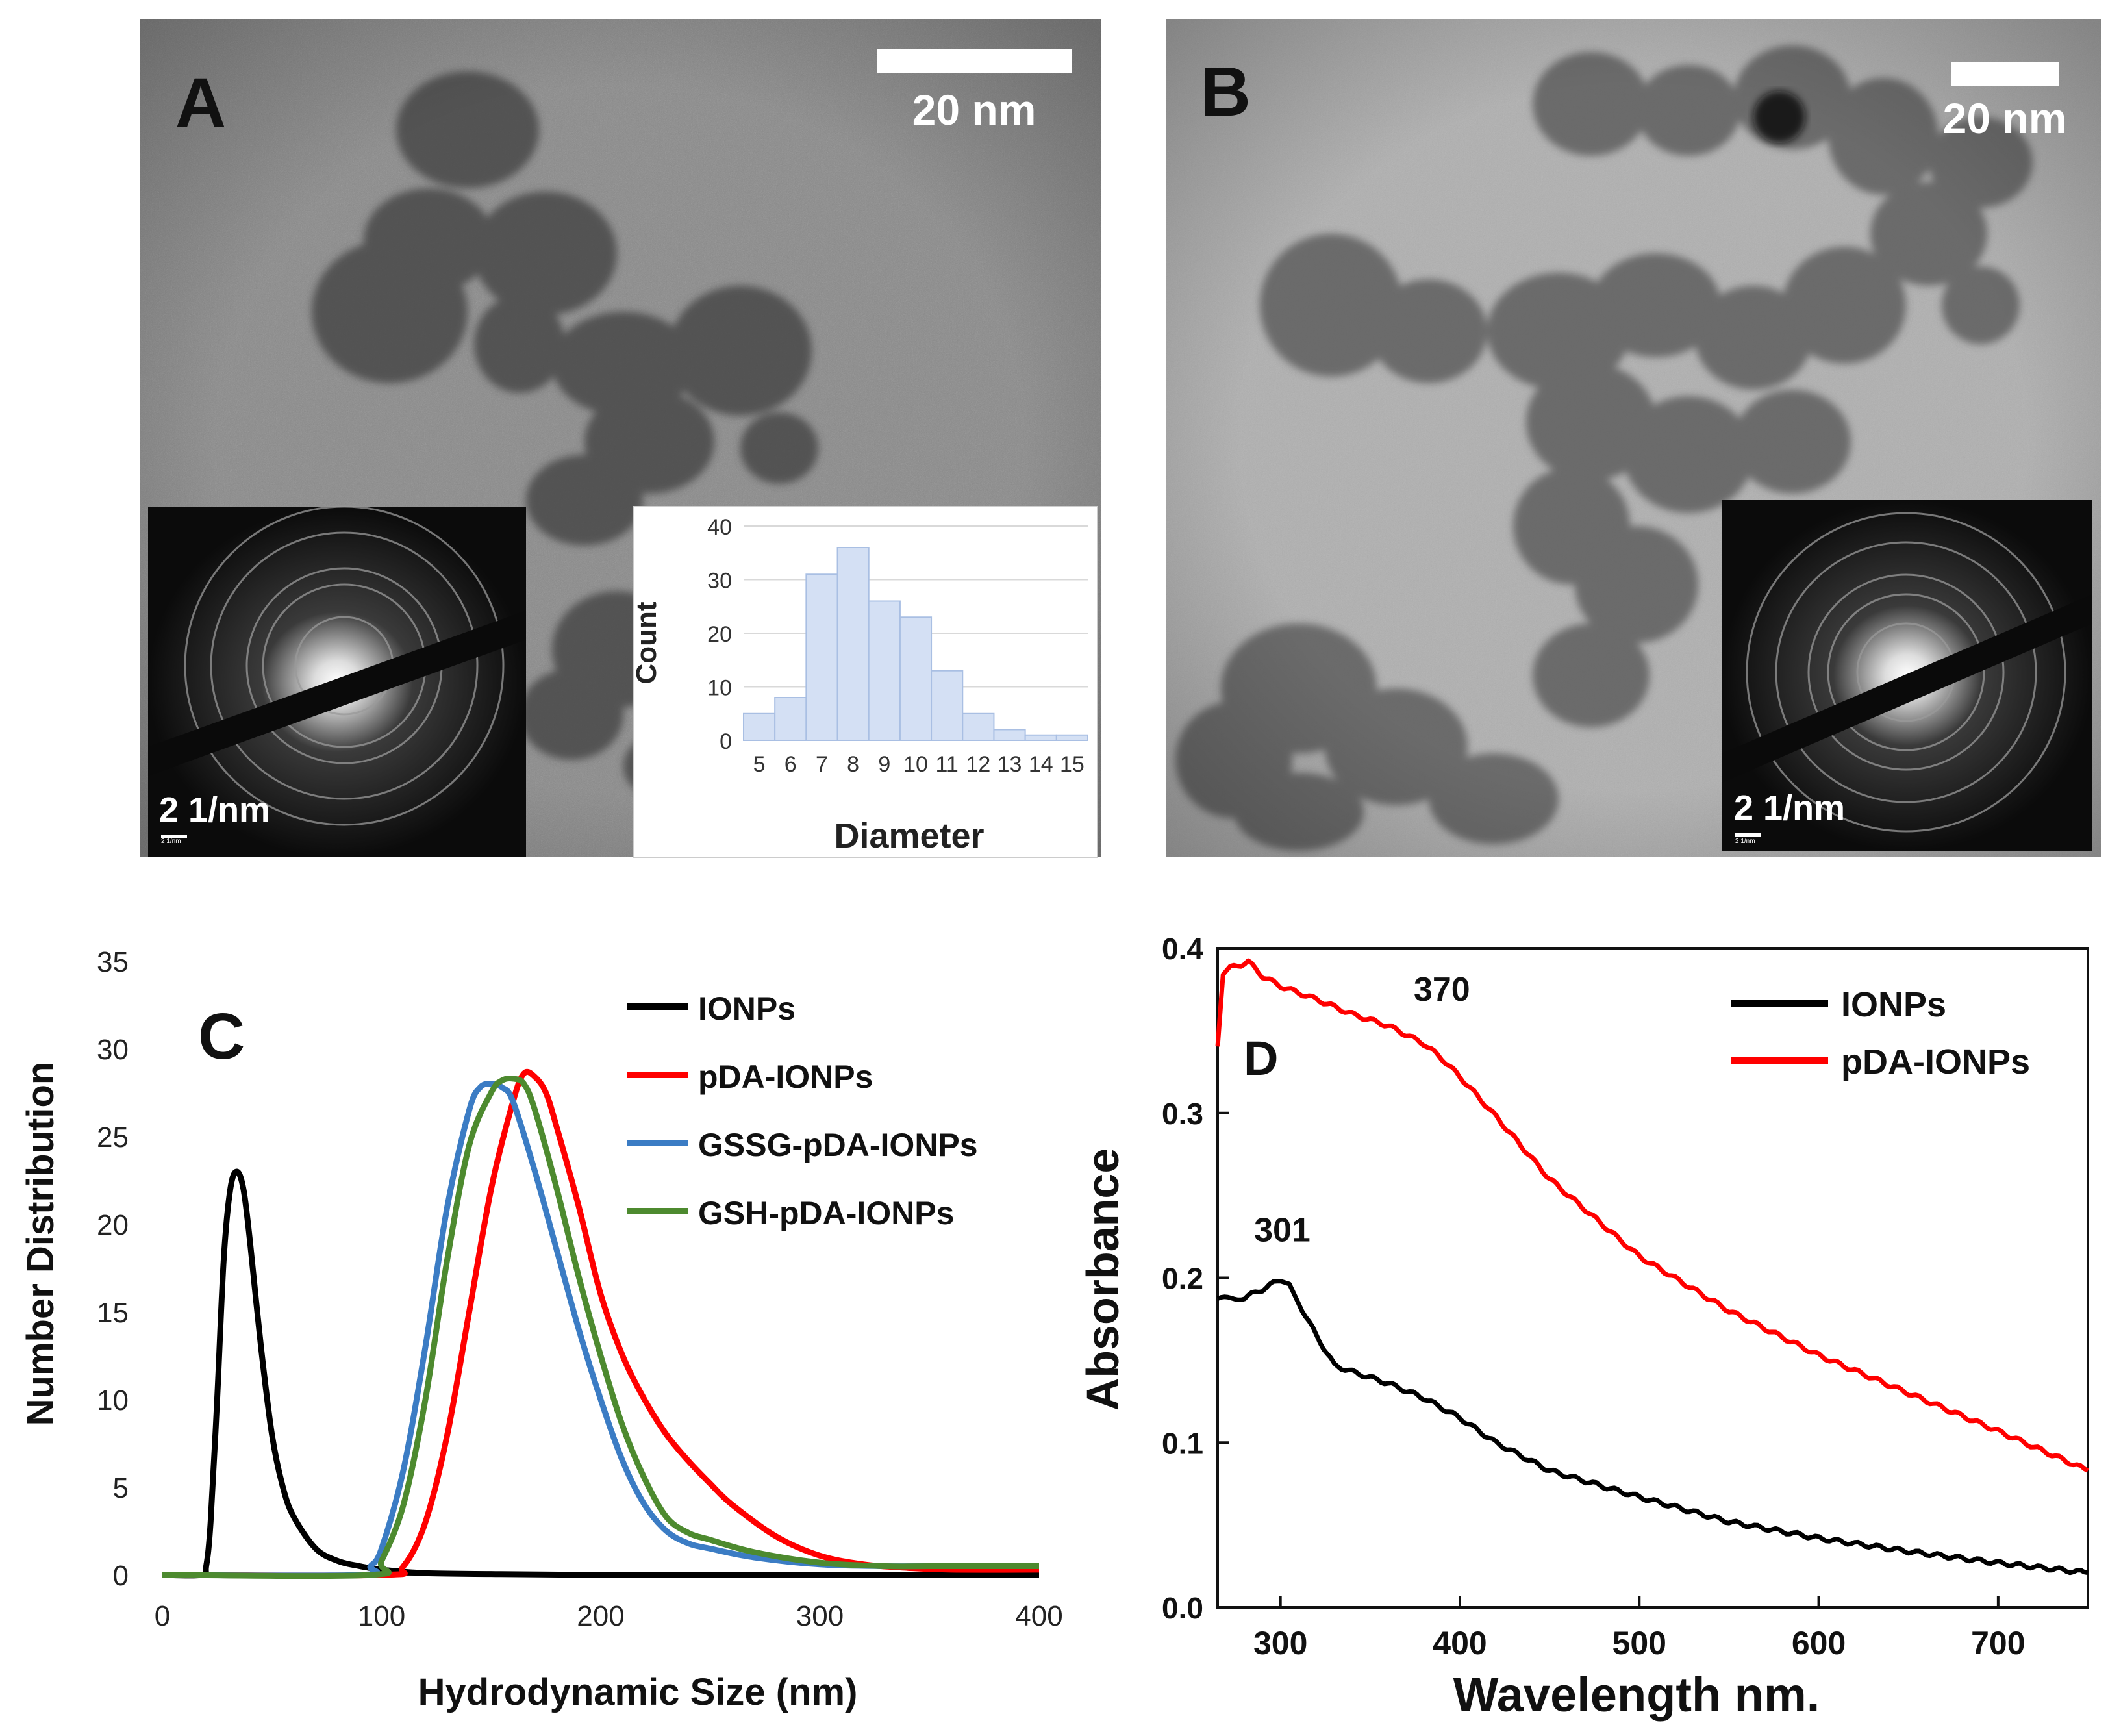  Describe the element at coordinates (838, 1145) in the screenshot. I see `dls-legend-label: GSSG-pDA-IONPs` at that location.